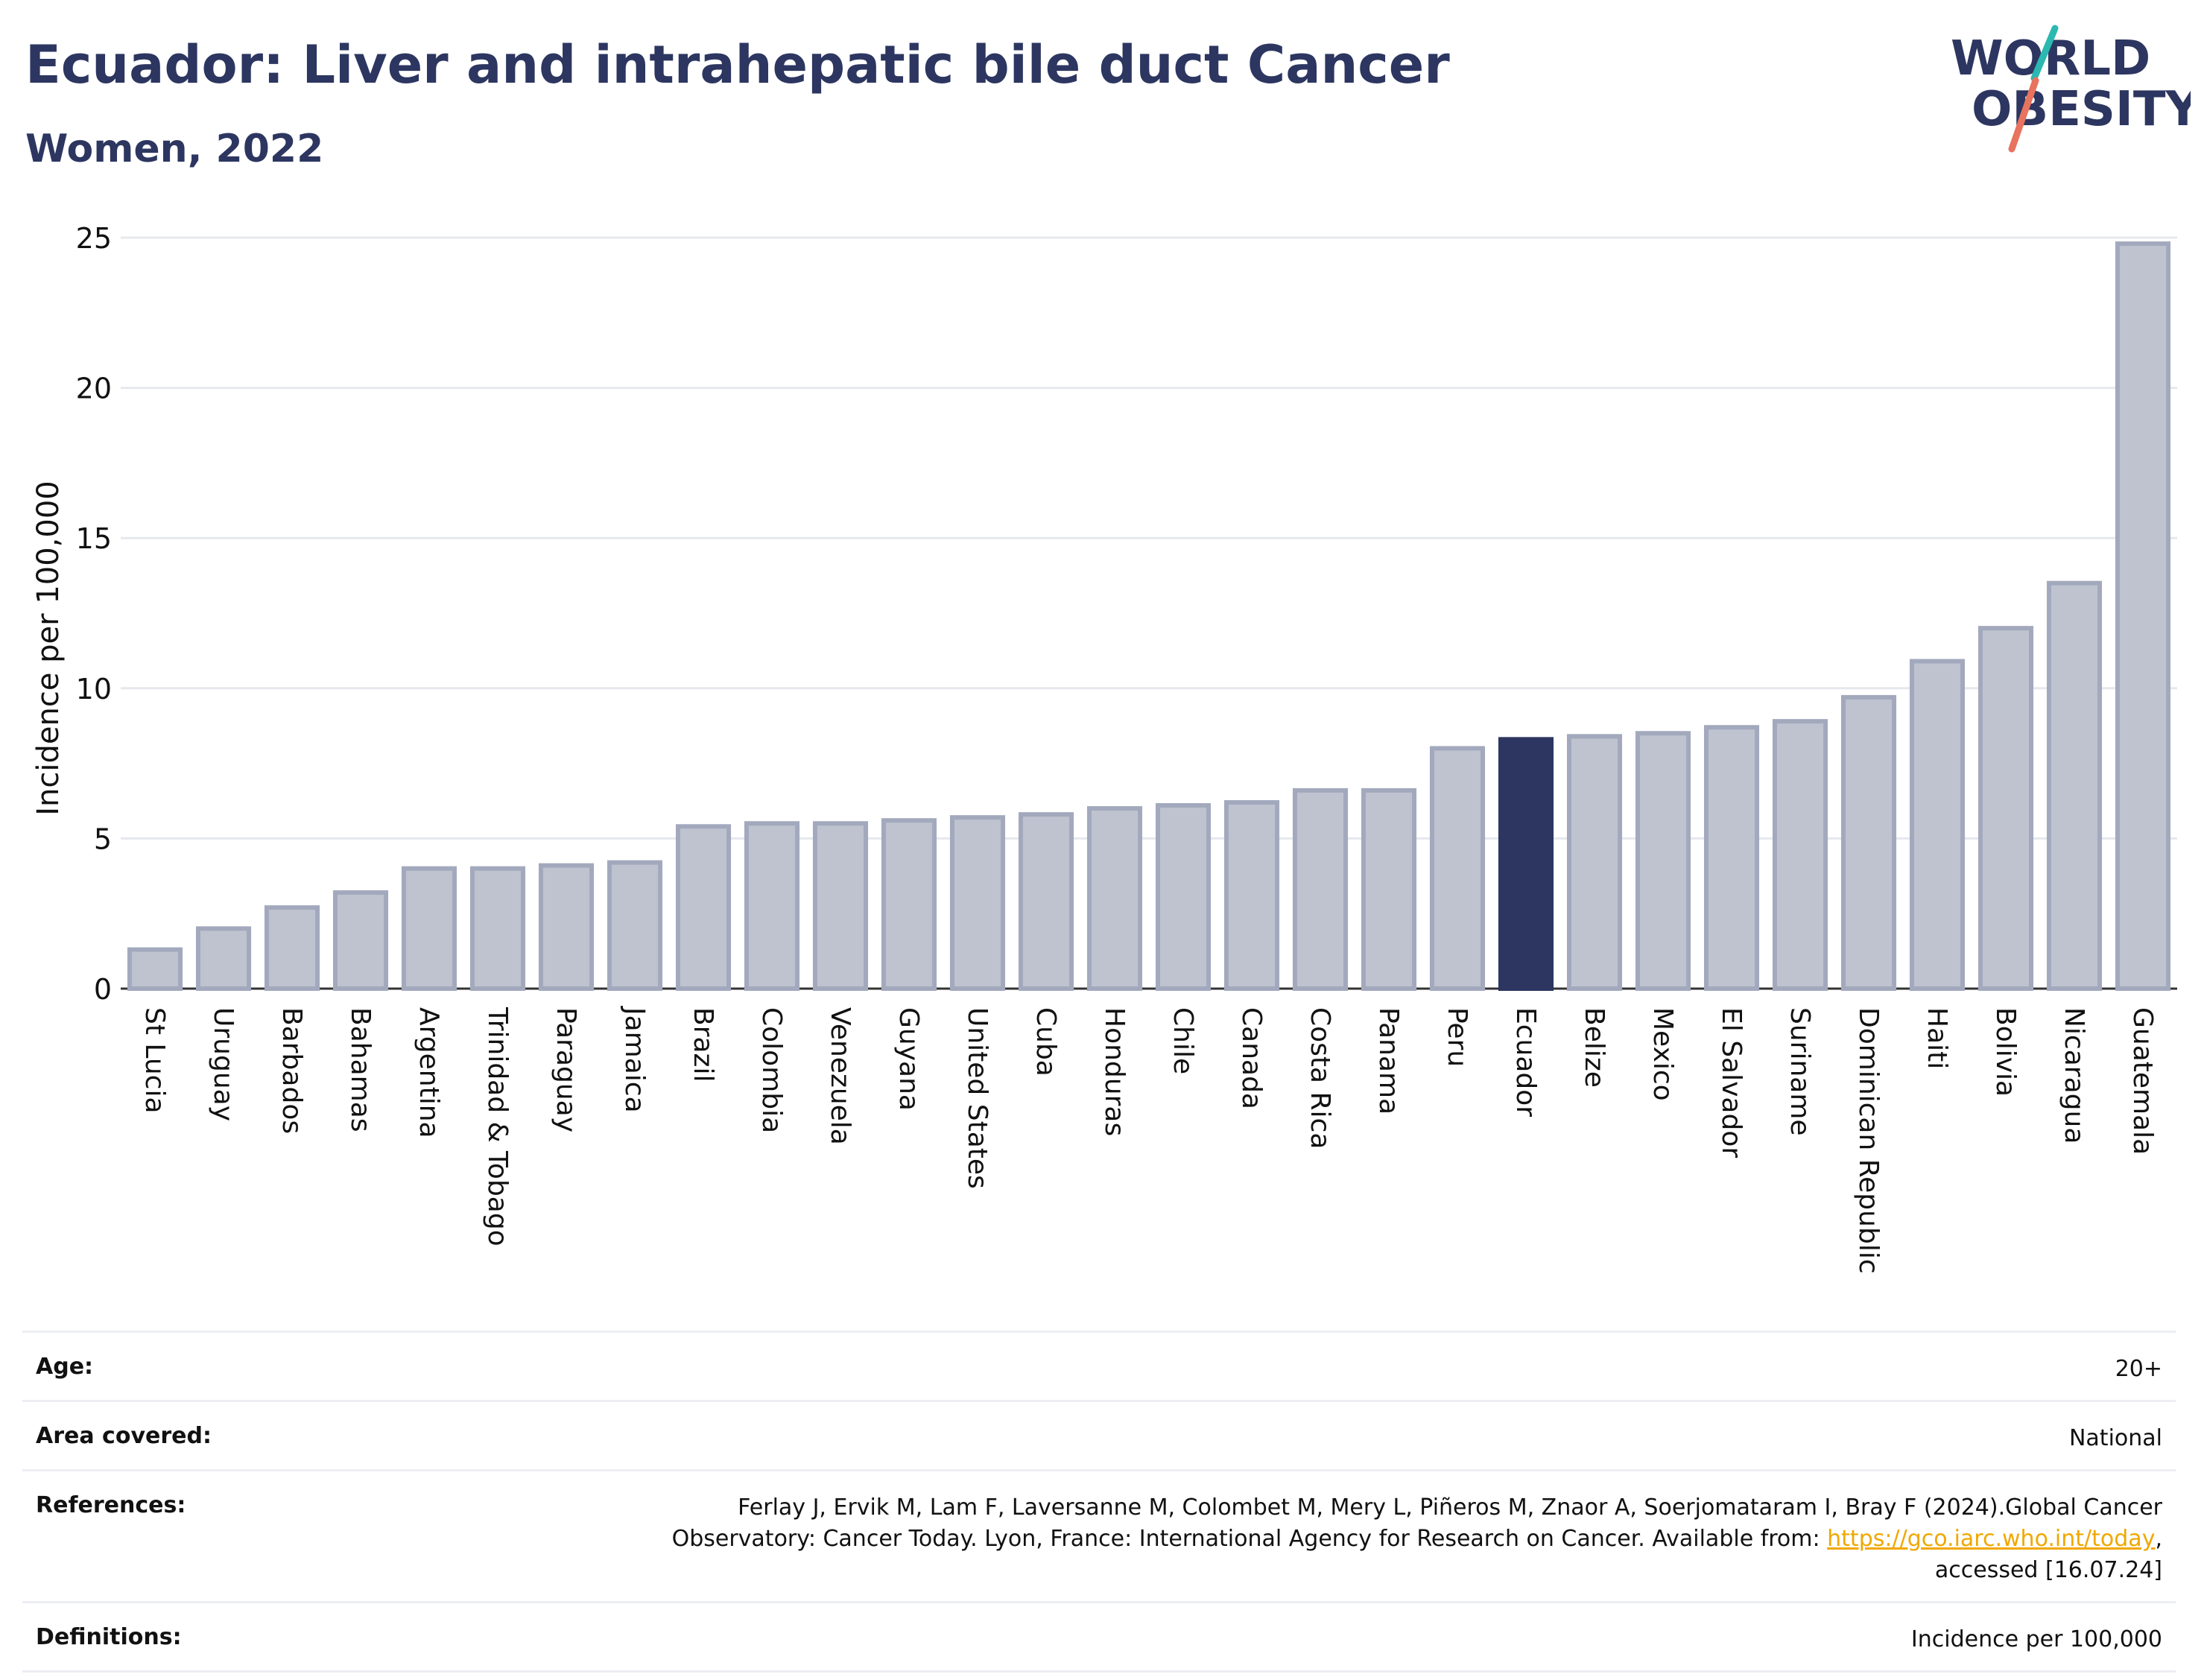 The height and width of the screenshot is (1680, 2204). Describe the element at coordinates (1114, 1071) in the screenshot. I see `x-tick-label: Honduras` at that location.